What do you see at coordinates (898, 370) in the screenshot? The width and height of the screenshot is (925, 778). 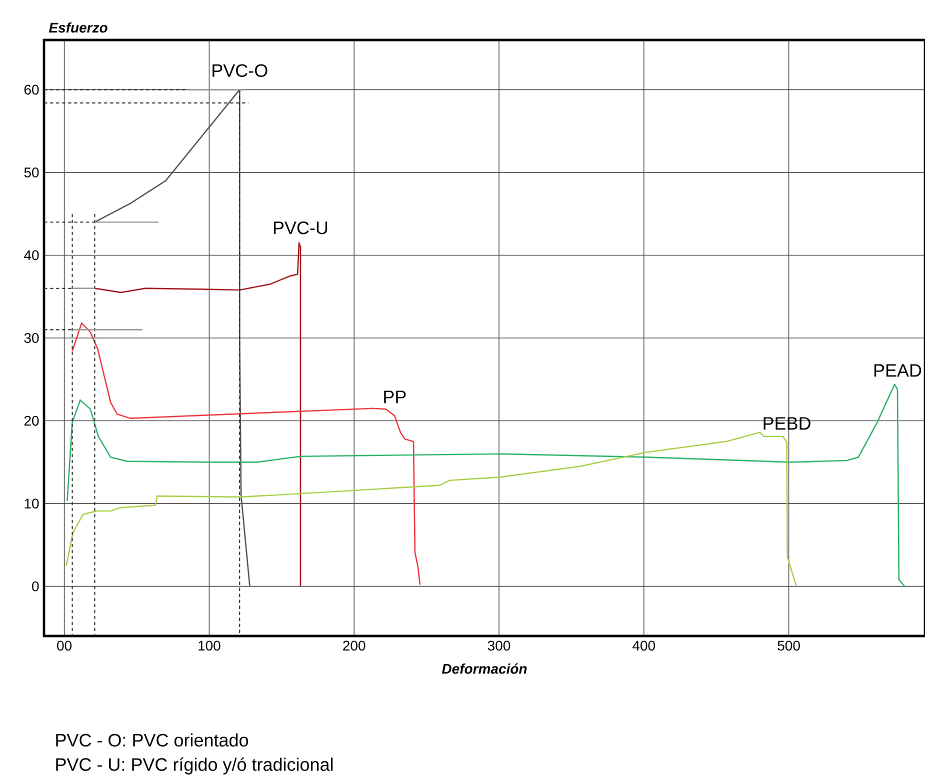 I see `series-label: PEAD` at bounding box center [898, 370].